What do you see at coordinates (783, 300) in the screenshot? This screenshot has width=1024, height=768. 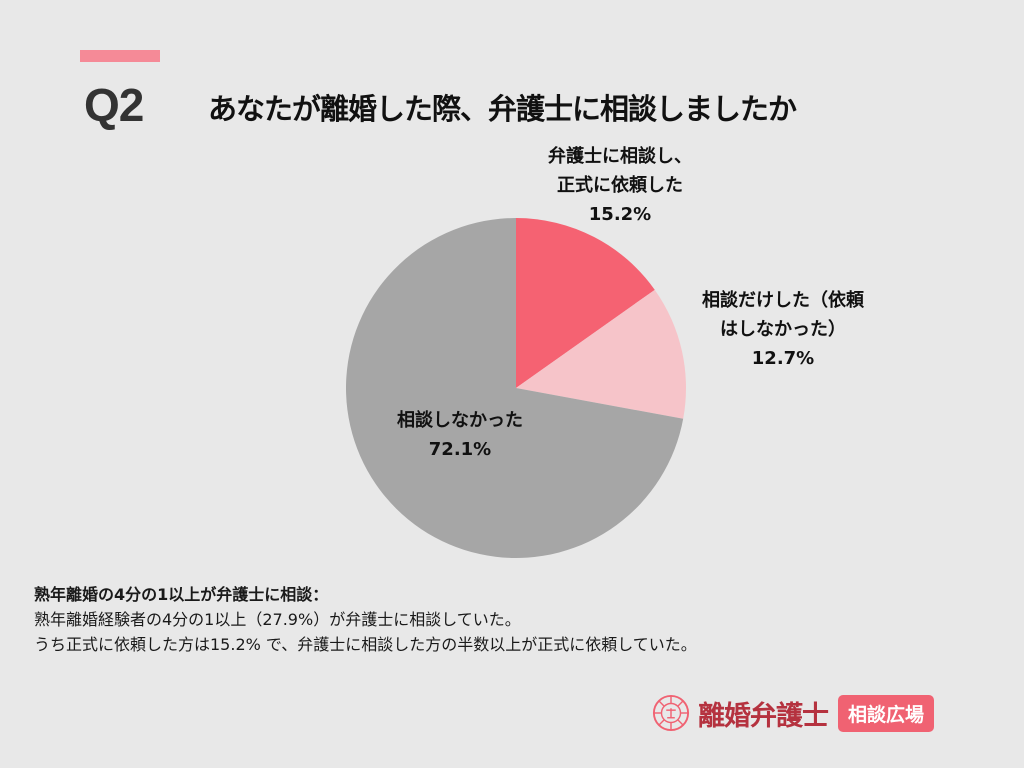 I see `label-line: 相談だけした（依頼` at bounding box center [783, 300].